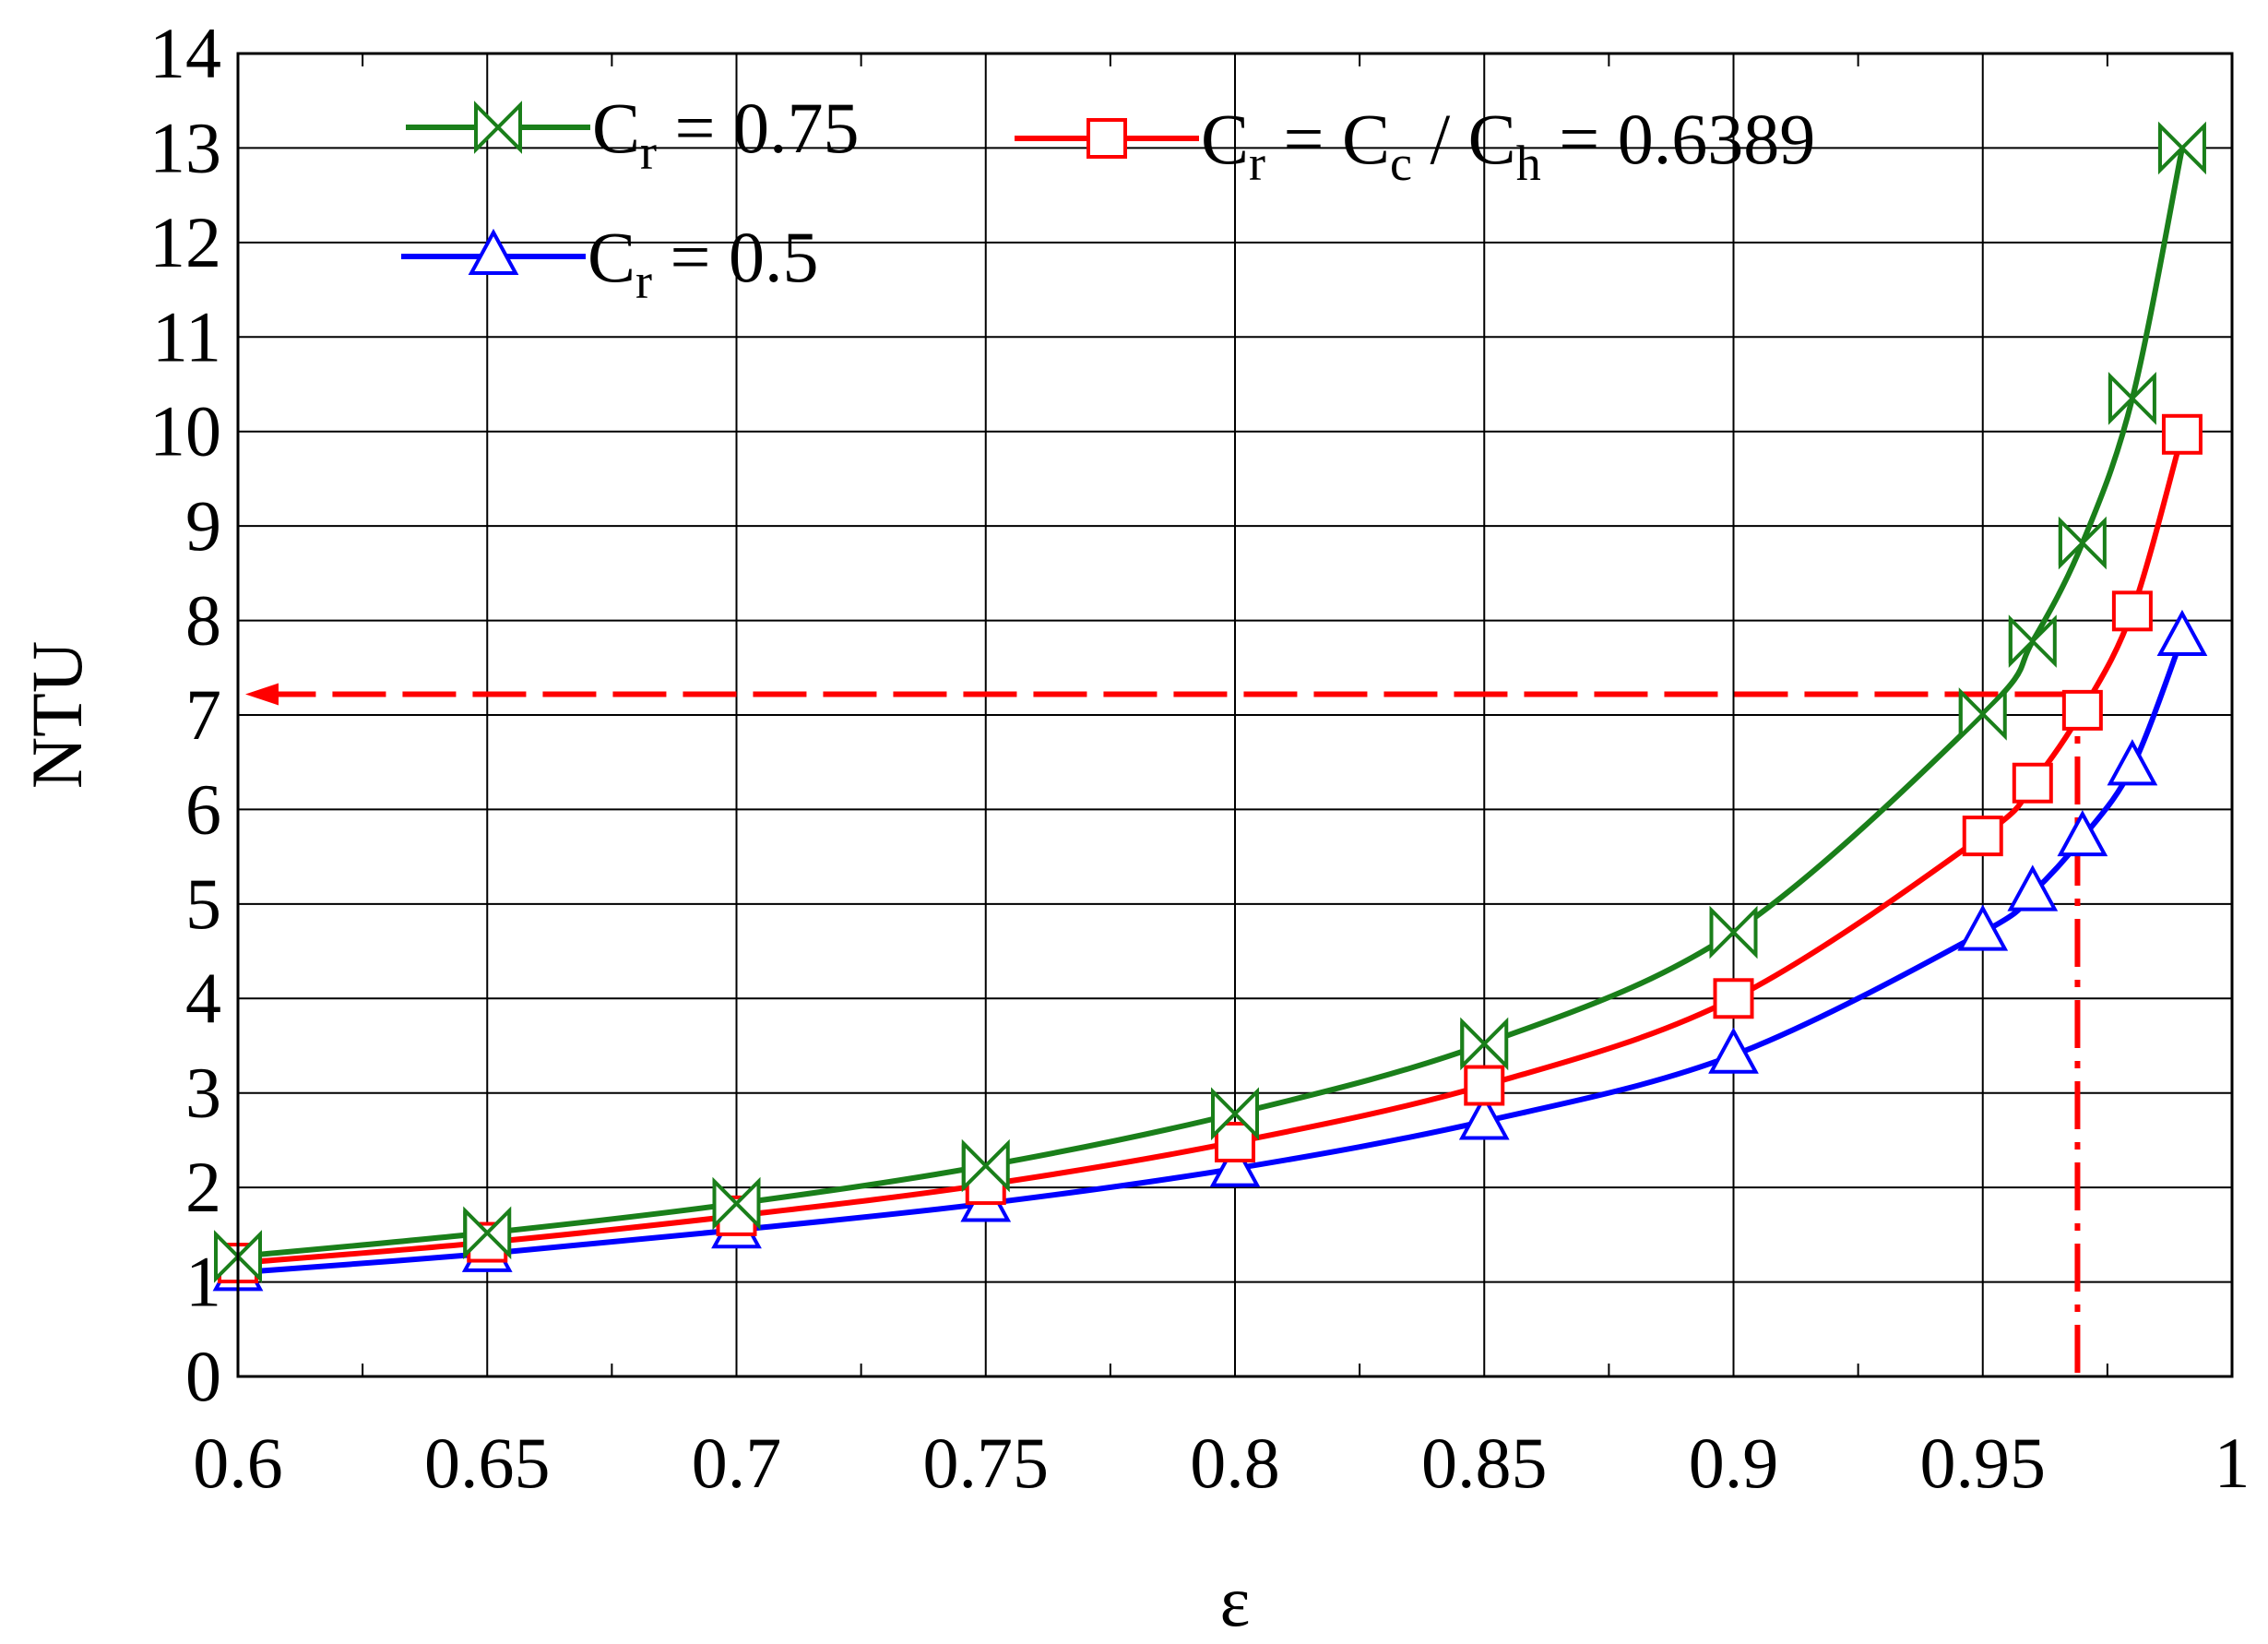 The image size is (2268, 1644). Describe the element at coordinates (203, 1376) in the screenshot. I see `y-tick-label: 0` at that location.